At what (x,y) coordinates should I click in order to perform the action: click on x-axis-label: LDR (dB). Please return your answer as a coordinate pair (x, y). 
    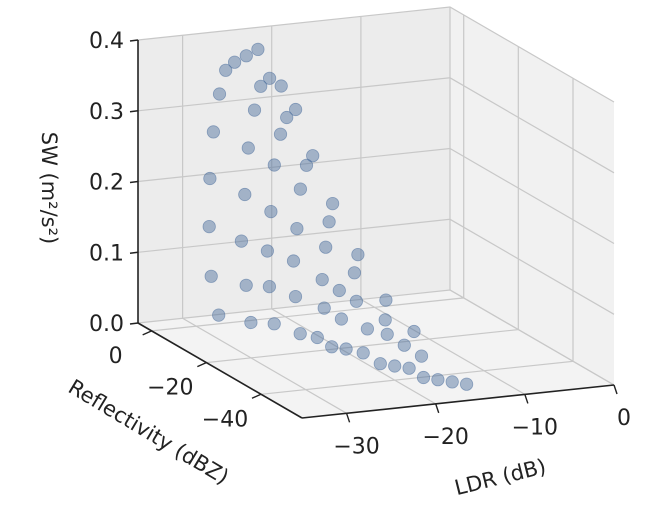
    Looking at the image, I should click on (500, 477).